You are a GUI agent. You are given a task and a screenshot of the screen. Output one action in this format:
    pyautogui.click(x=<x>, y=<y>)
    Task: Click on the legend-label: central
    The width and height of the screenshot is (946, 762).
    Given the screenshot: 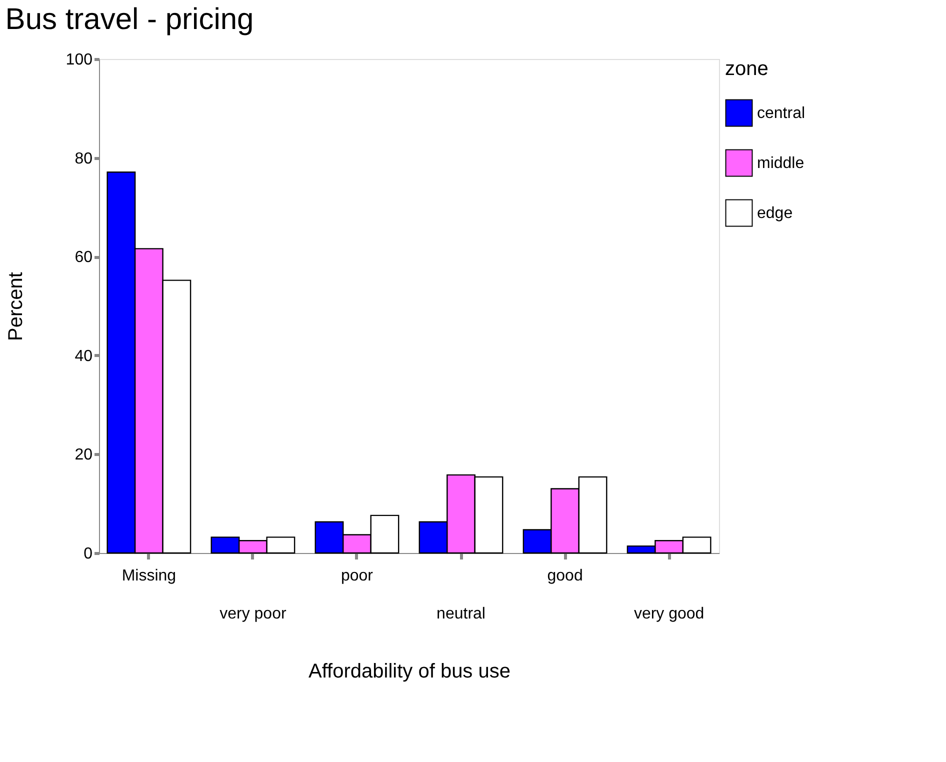 What is the action you would take?
    pyautogui.click(x=781, y=113)
    